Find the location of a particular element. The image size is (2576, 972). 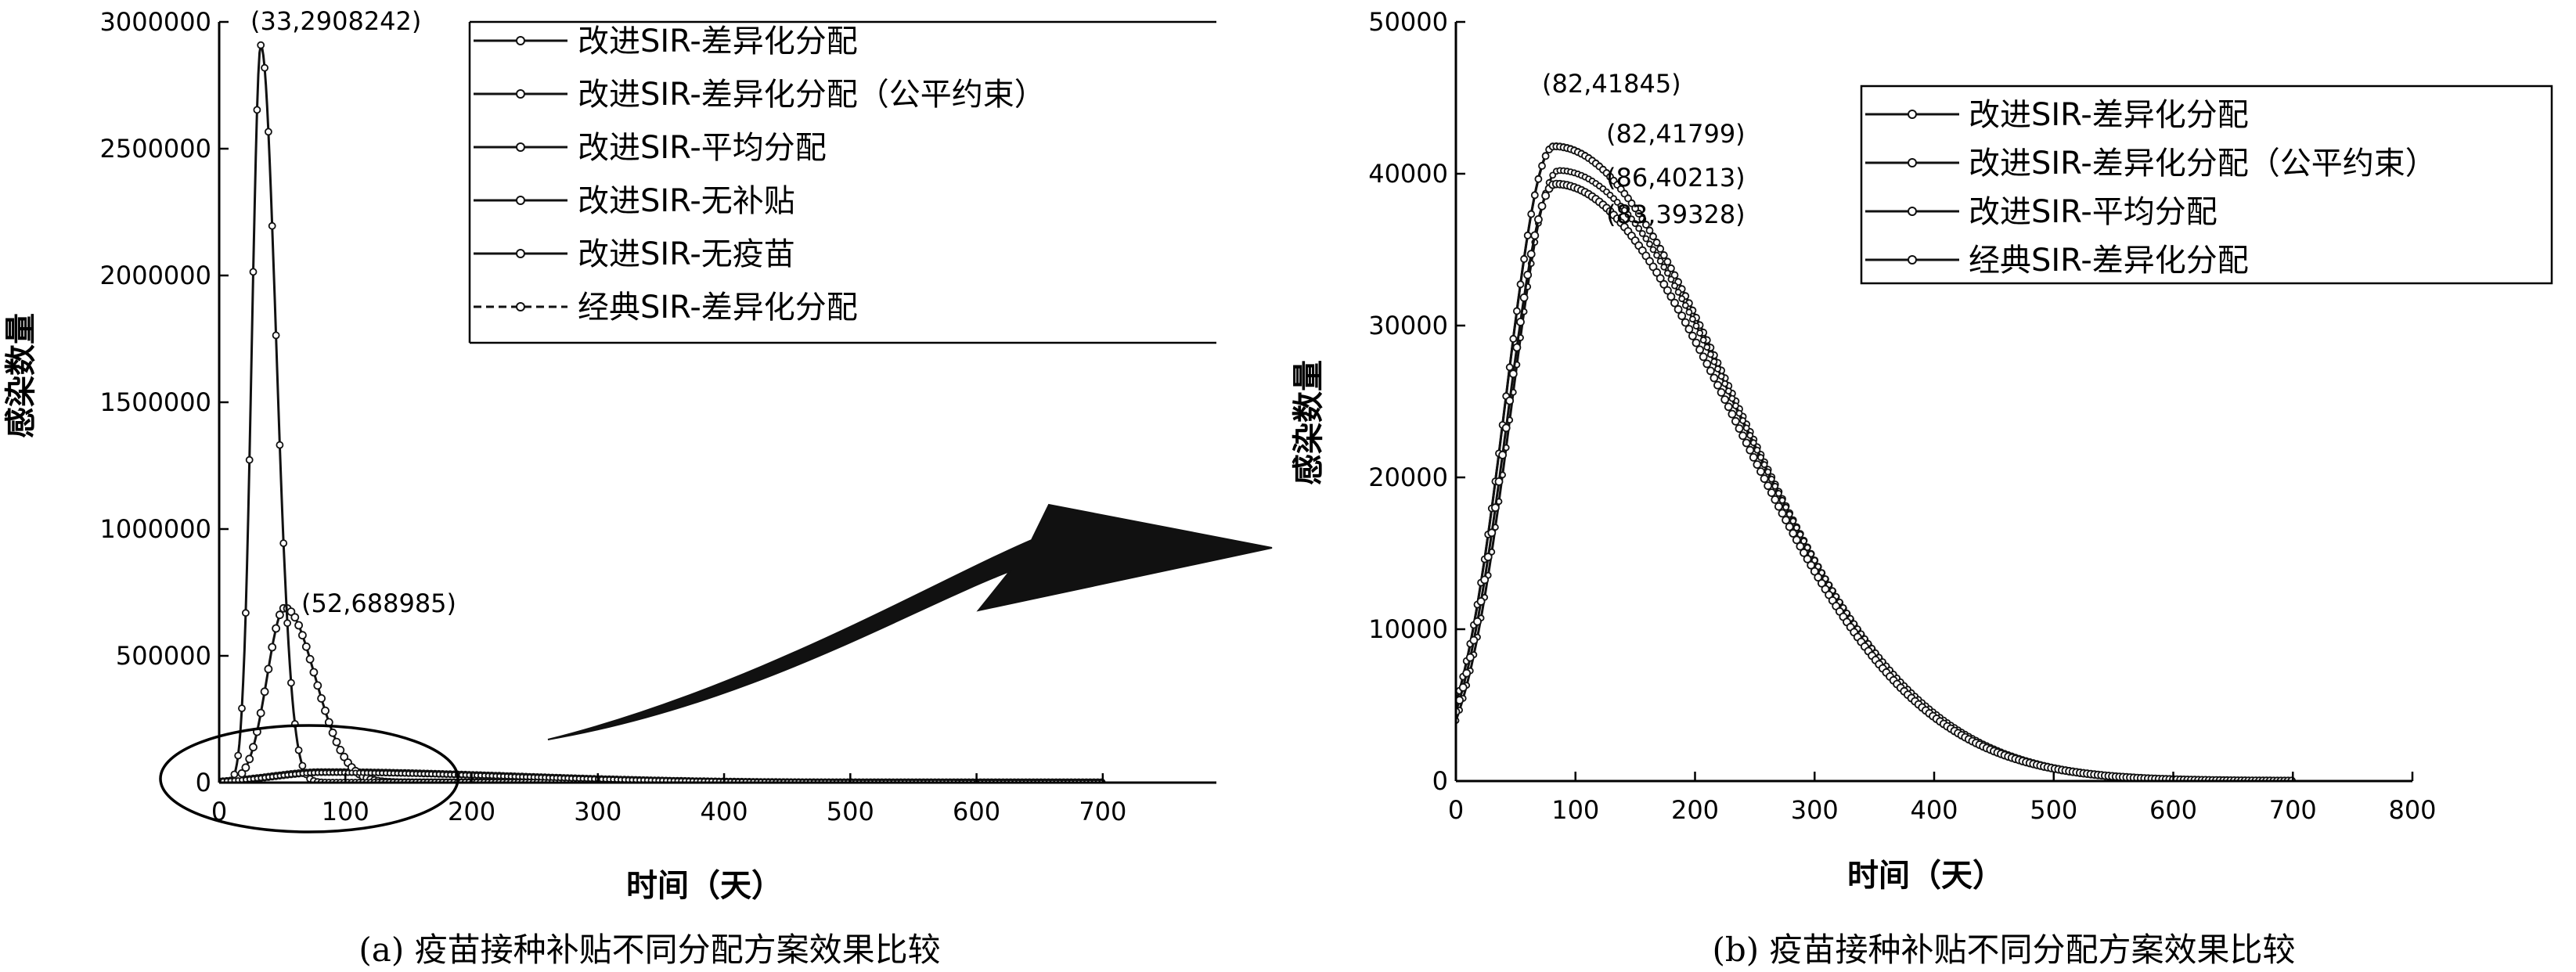

legend-item: 改进SIR-平均分配 is located at coordinates (650, 148).